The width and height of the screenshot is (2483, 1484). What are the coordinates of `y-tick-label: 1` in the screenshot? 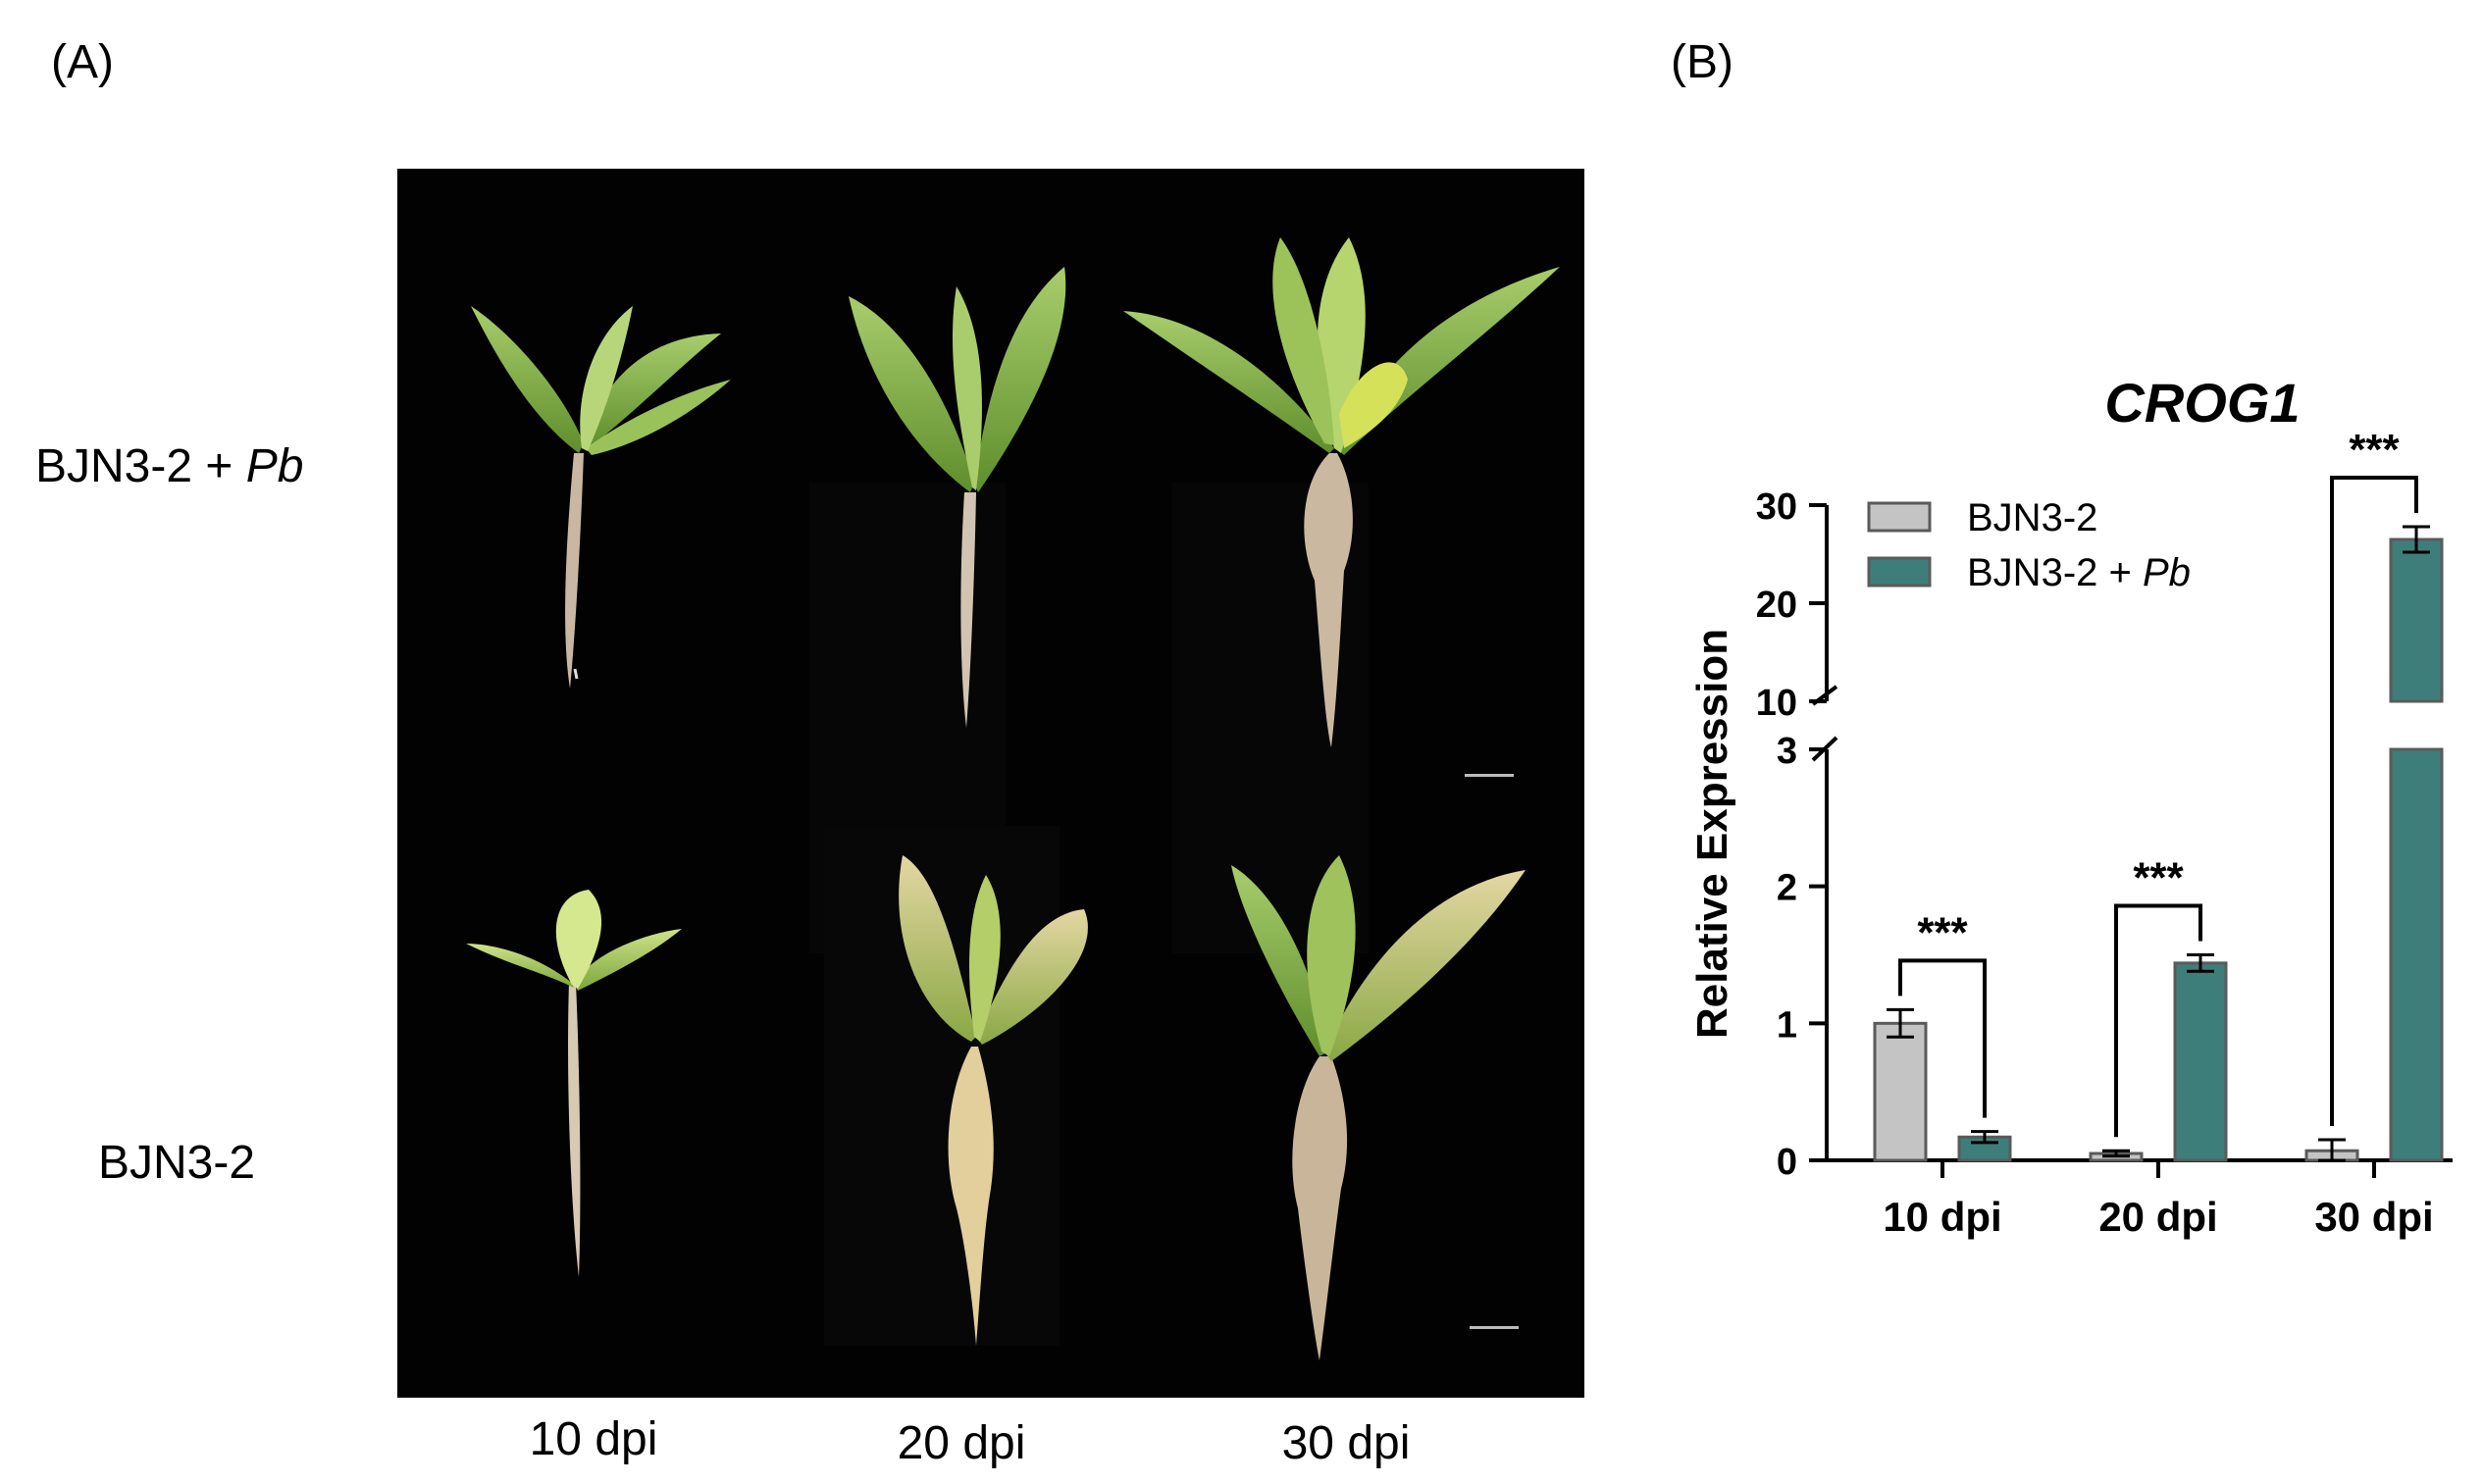 It's located at (1787, 1025).